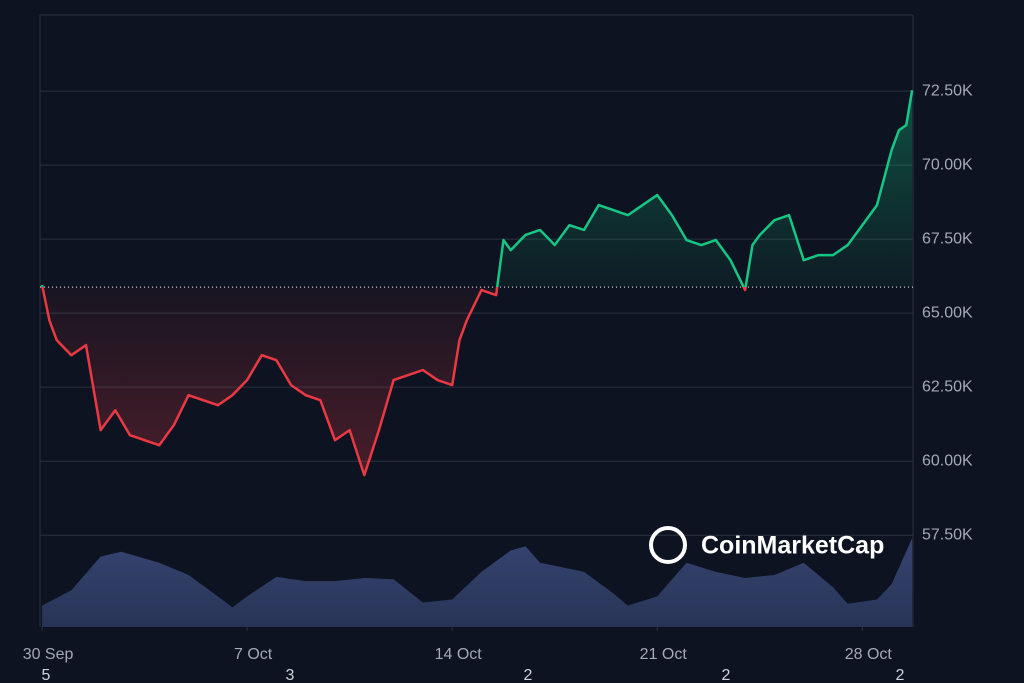  I want to click on x-tick-label: 7 Oct, so click(253, 654).